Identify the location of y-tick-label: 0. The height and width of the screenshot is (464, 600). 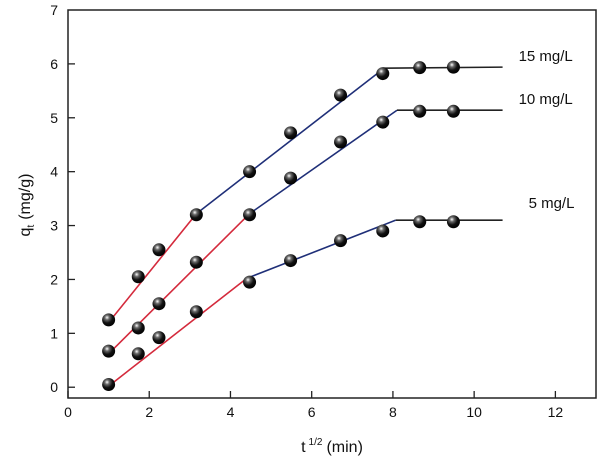
(54, 387).